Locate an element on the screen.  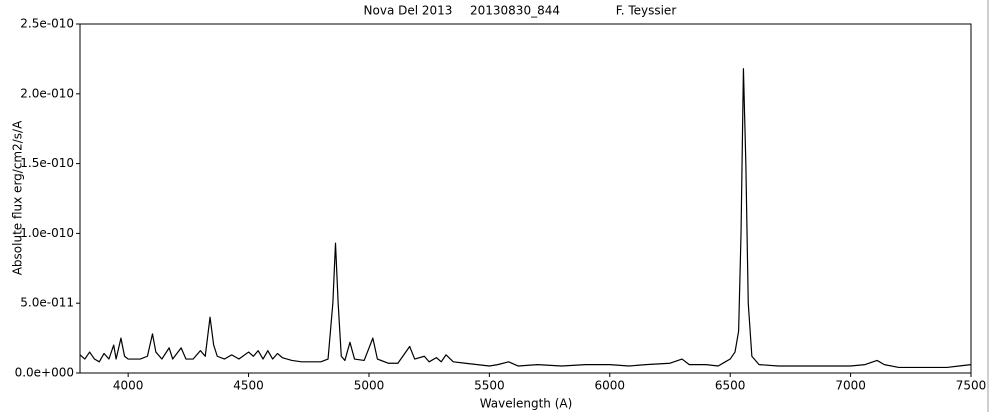
x-tick-label: 5000 is located at coordinates (369, 386).